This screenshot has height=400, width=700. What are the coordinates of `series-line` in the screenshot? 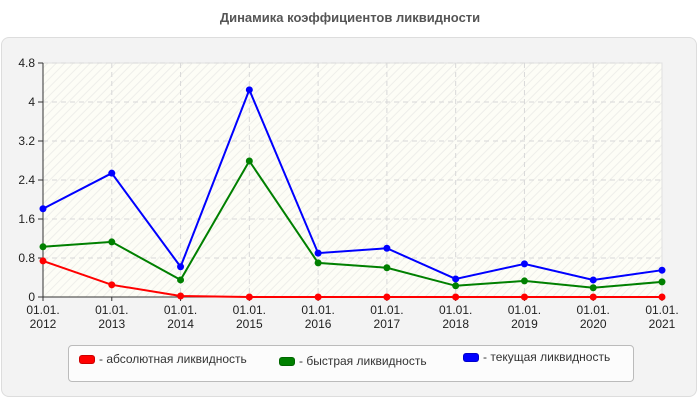 It's located at (352, 278).